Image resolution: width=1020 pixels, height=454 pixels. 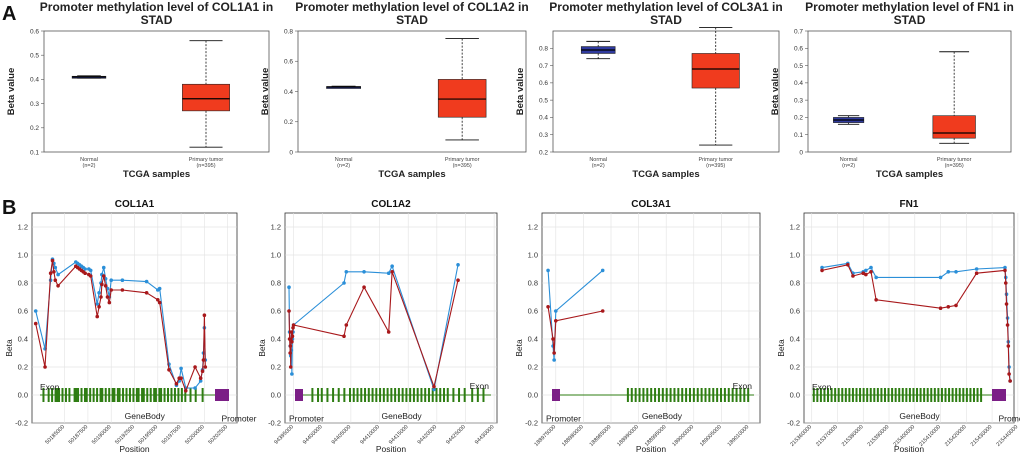 I want to click on y-axis-label: Beta, so click(x=9, y=348).